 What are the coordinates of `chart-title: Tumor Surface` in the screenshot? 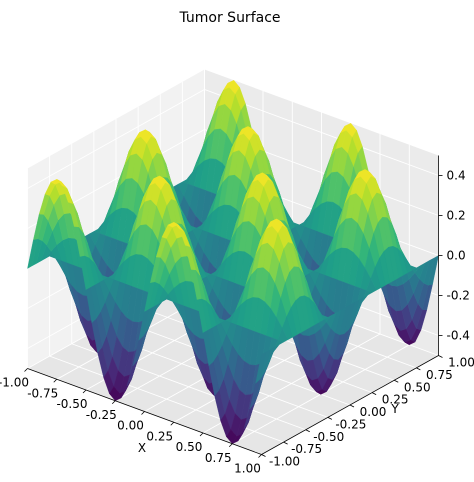 It's located at (229, 18).